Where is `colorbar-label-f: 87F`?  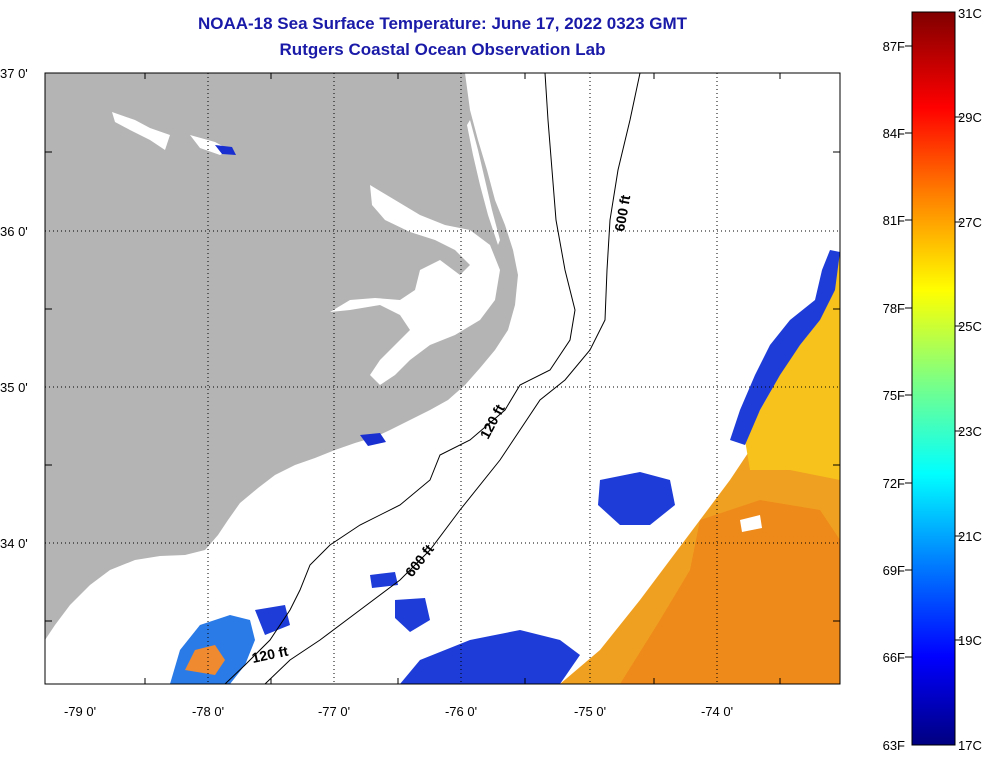
colorbar-label-f: 87F is located at coordinates (894, 46).